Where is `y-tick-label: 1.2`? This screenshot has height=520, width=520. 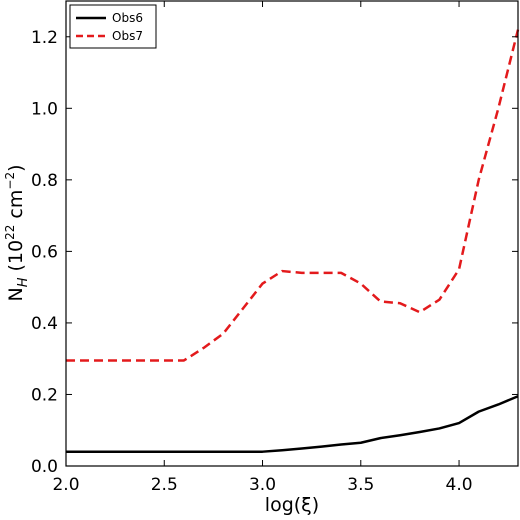
y-tick-label: 1.2 is located at coordinates (44, 38).